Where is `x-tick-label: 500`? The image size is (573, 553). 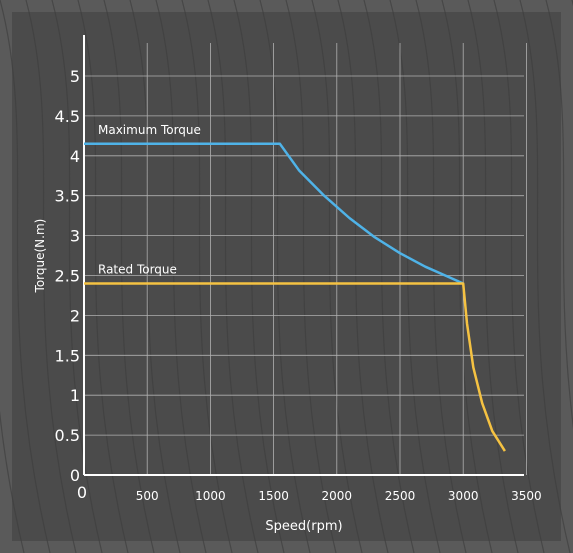 x-tick-label: 500 is located at coordinates (147, 496).